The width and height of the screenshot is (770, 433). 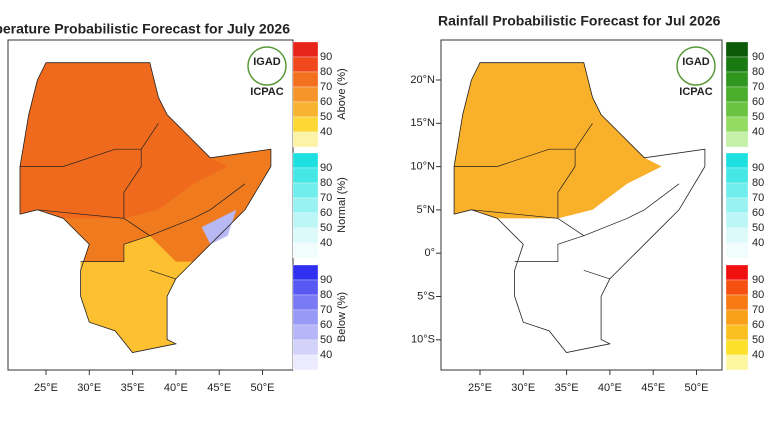 I want to click on y-tick-label: 15°N, so click(x=422, y=123).